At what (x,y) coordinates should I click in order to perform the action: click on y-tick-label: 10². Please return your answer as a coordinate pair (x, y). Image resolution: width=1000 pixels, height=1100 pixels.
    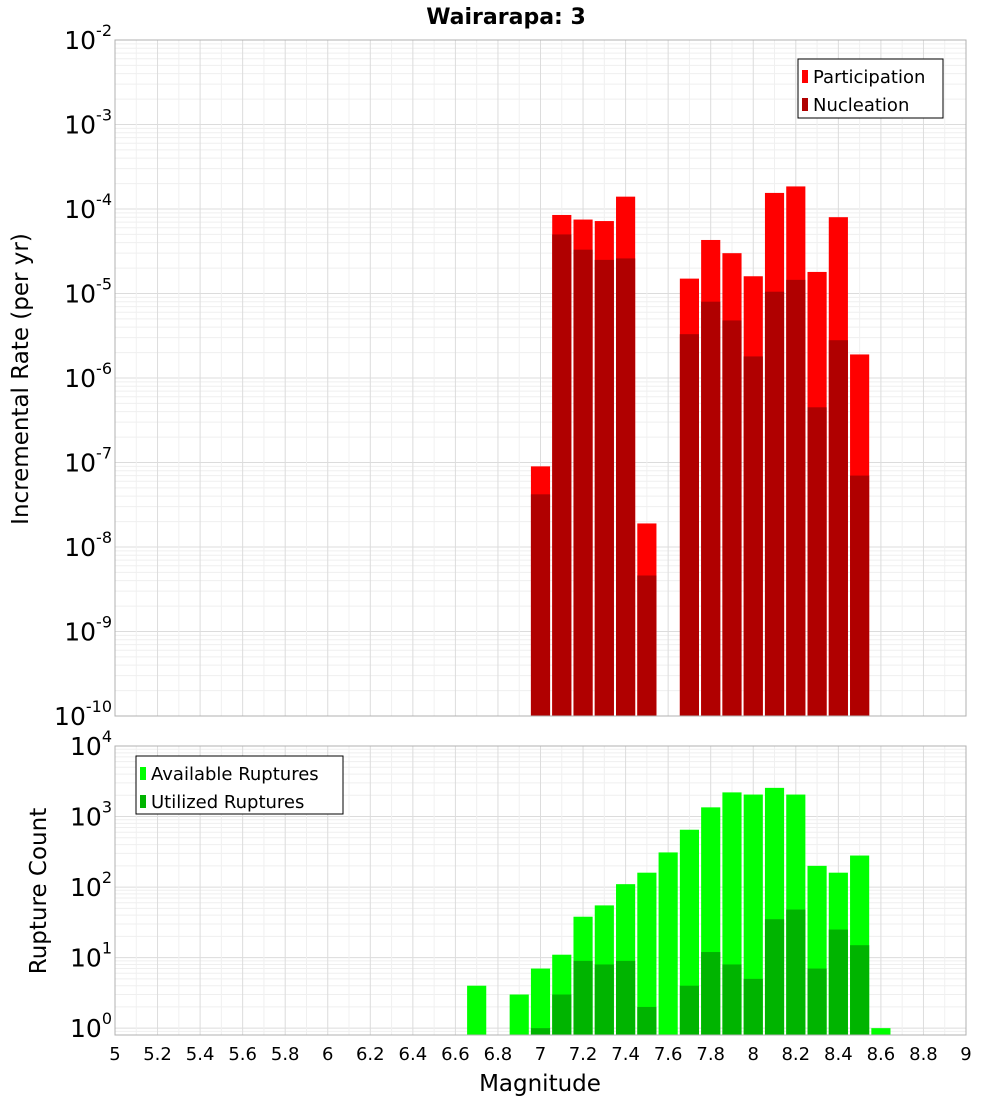
    Looking at the image, I should click on (91, 885).